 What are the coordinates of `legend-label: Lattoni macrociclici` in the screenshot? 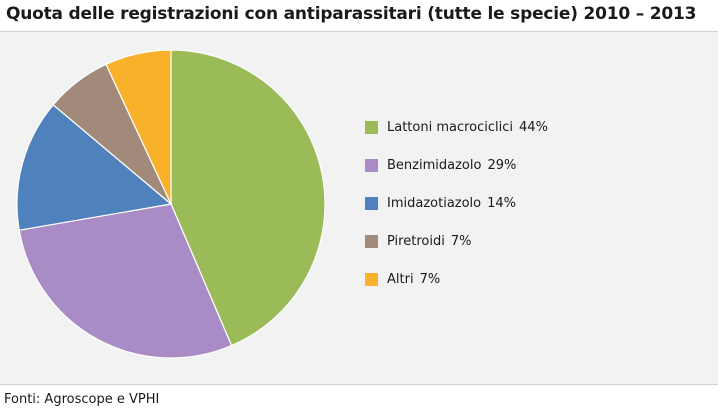 It's located at (450, 127).